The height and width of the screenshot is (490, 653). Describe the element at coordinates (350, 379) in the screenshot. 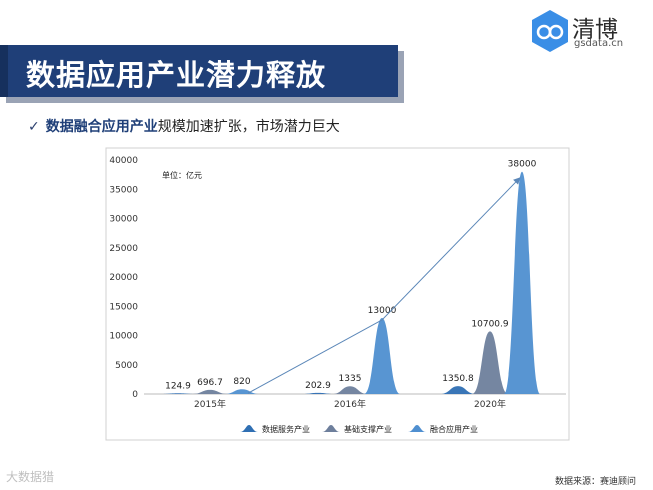

I see `data-label: 1335` at that location.